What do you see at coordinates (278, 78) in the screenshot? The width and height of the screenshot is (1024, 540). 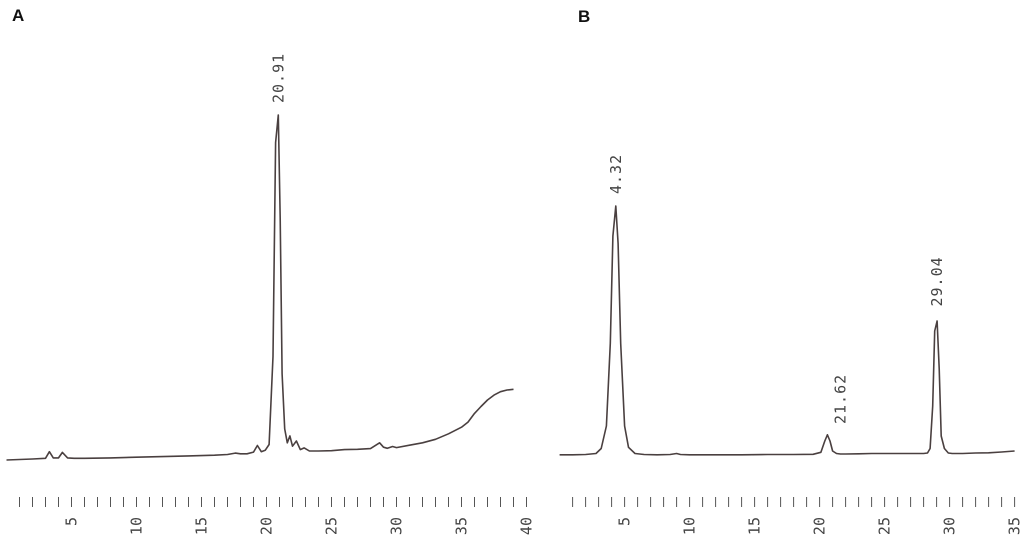 I see `peak-label: 20.91` at bounding box center [278, 78].